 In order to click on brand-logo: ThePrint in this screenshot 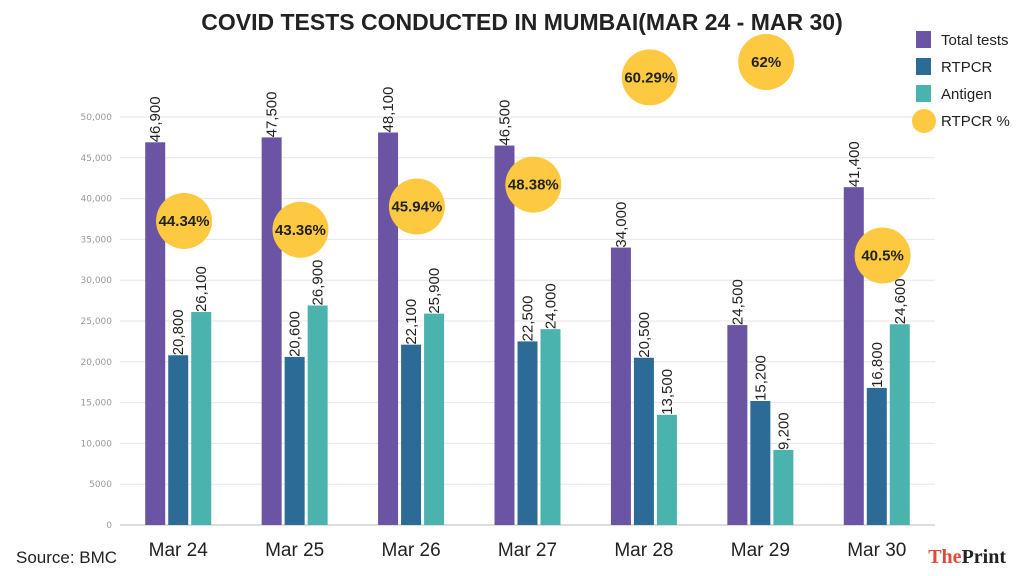, I will do `click(967, 557)`.